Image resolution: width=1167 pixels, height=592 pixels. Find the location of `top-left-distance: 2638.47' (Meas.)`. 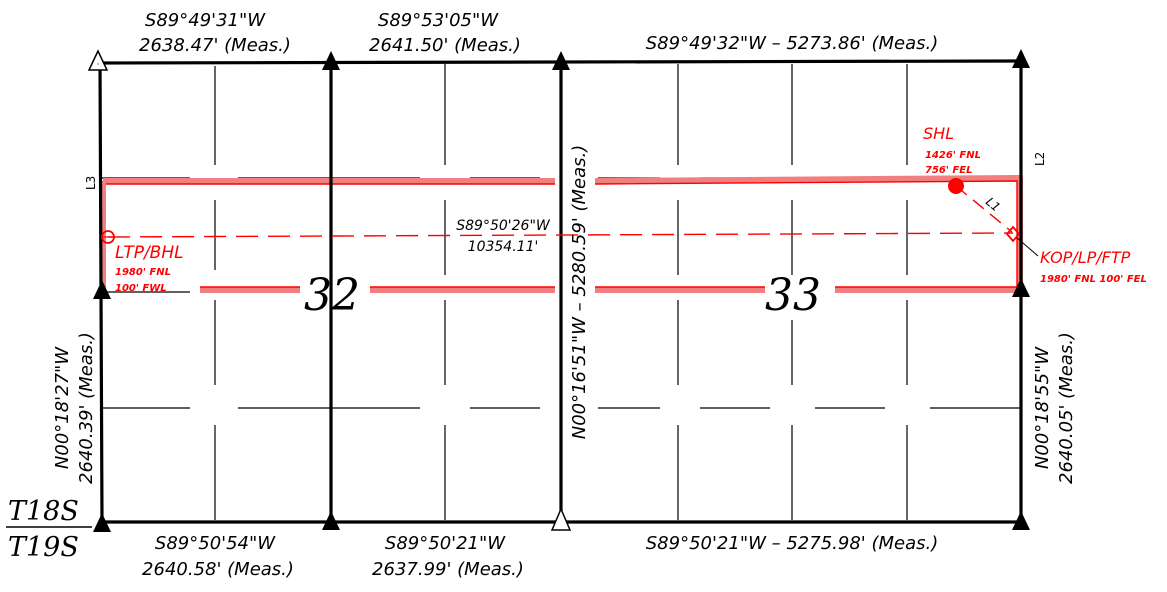

top-left-distance: 2638.47' (Meas.) is located at coordinates (215, 45).